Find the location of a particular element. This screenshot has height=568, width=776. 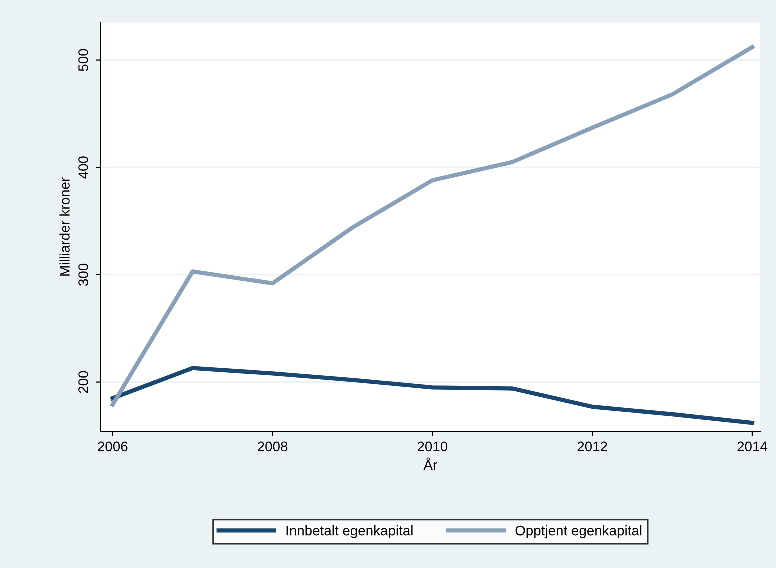

x-tick-label: 2010 is located at coordinates (433, 447).